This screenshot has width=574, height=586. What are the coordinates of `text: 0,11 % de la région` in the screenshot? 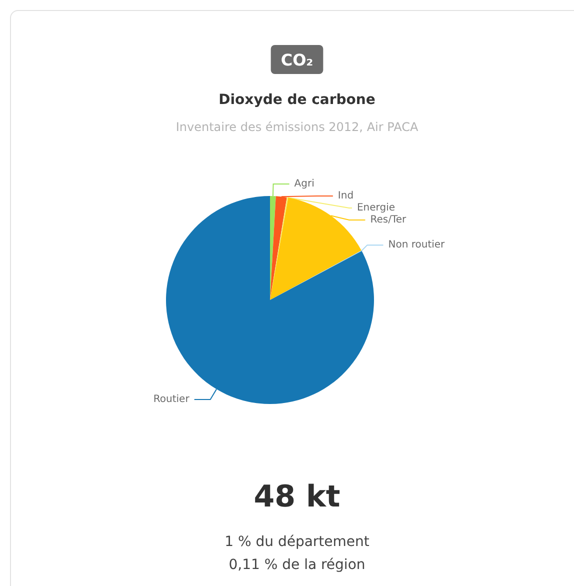 It's located at (297, 565).